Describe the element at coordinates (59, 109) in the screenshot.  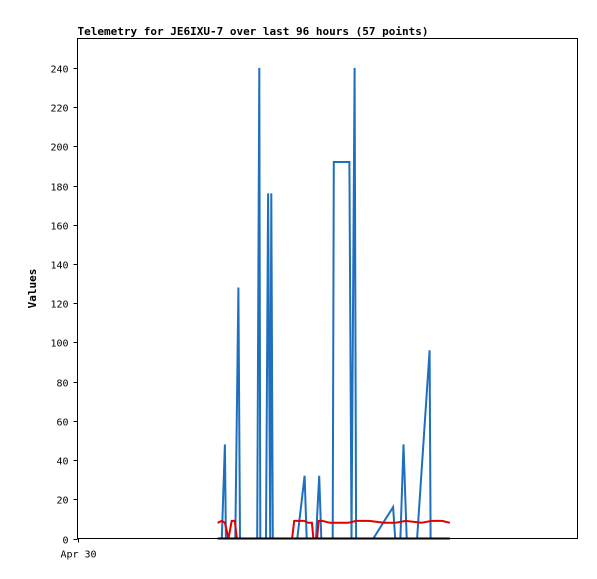
I see `y-tick-label: 220` at that location.